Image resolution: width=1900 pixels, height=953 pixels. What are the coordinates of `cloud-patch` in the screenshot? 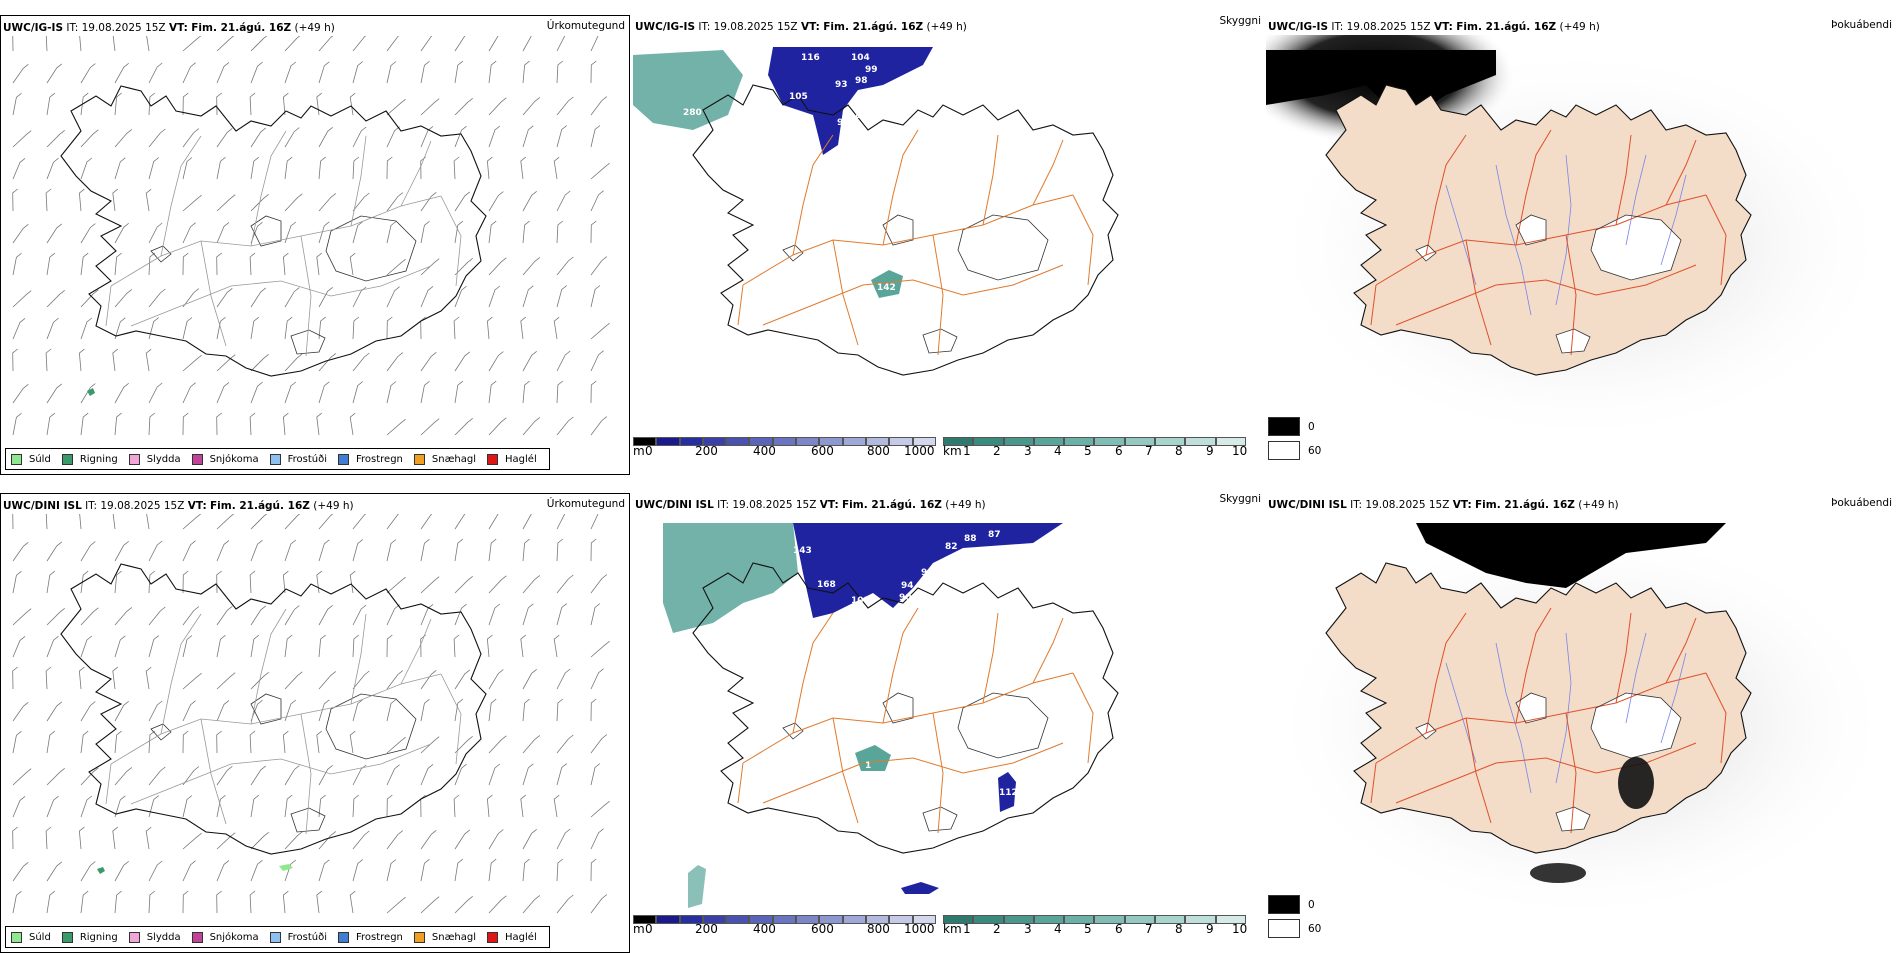 It's located at (873, 758).